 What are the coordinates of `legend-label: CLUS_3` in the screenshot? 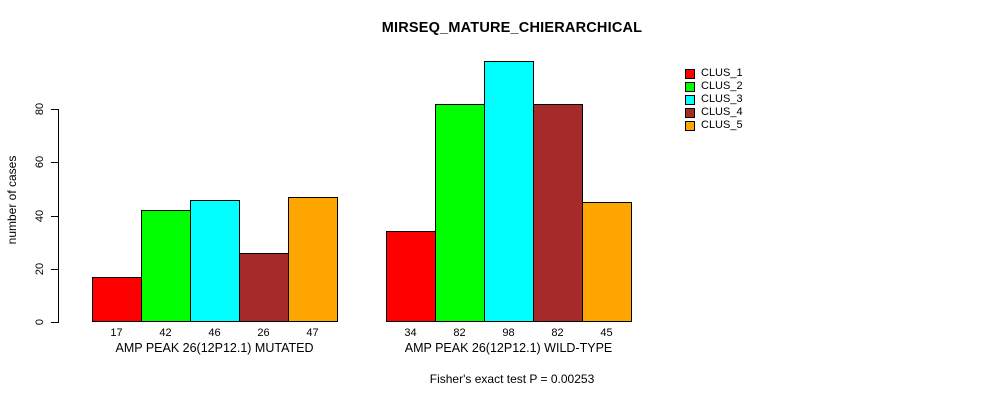 It's located at (722, 99).